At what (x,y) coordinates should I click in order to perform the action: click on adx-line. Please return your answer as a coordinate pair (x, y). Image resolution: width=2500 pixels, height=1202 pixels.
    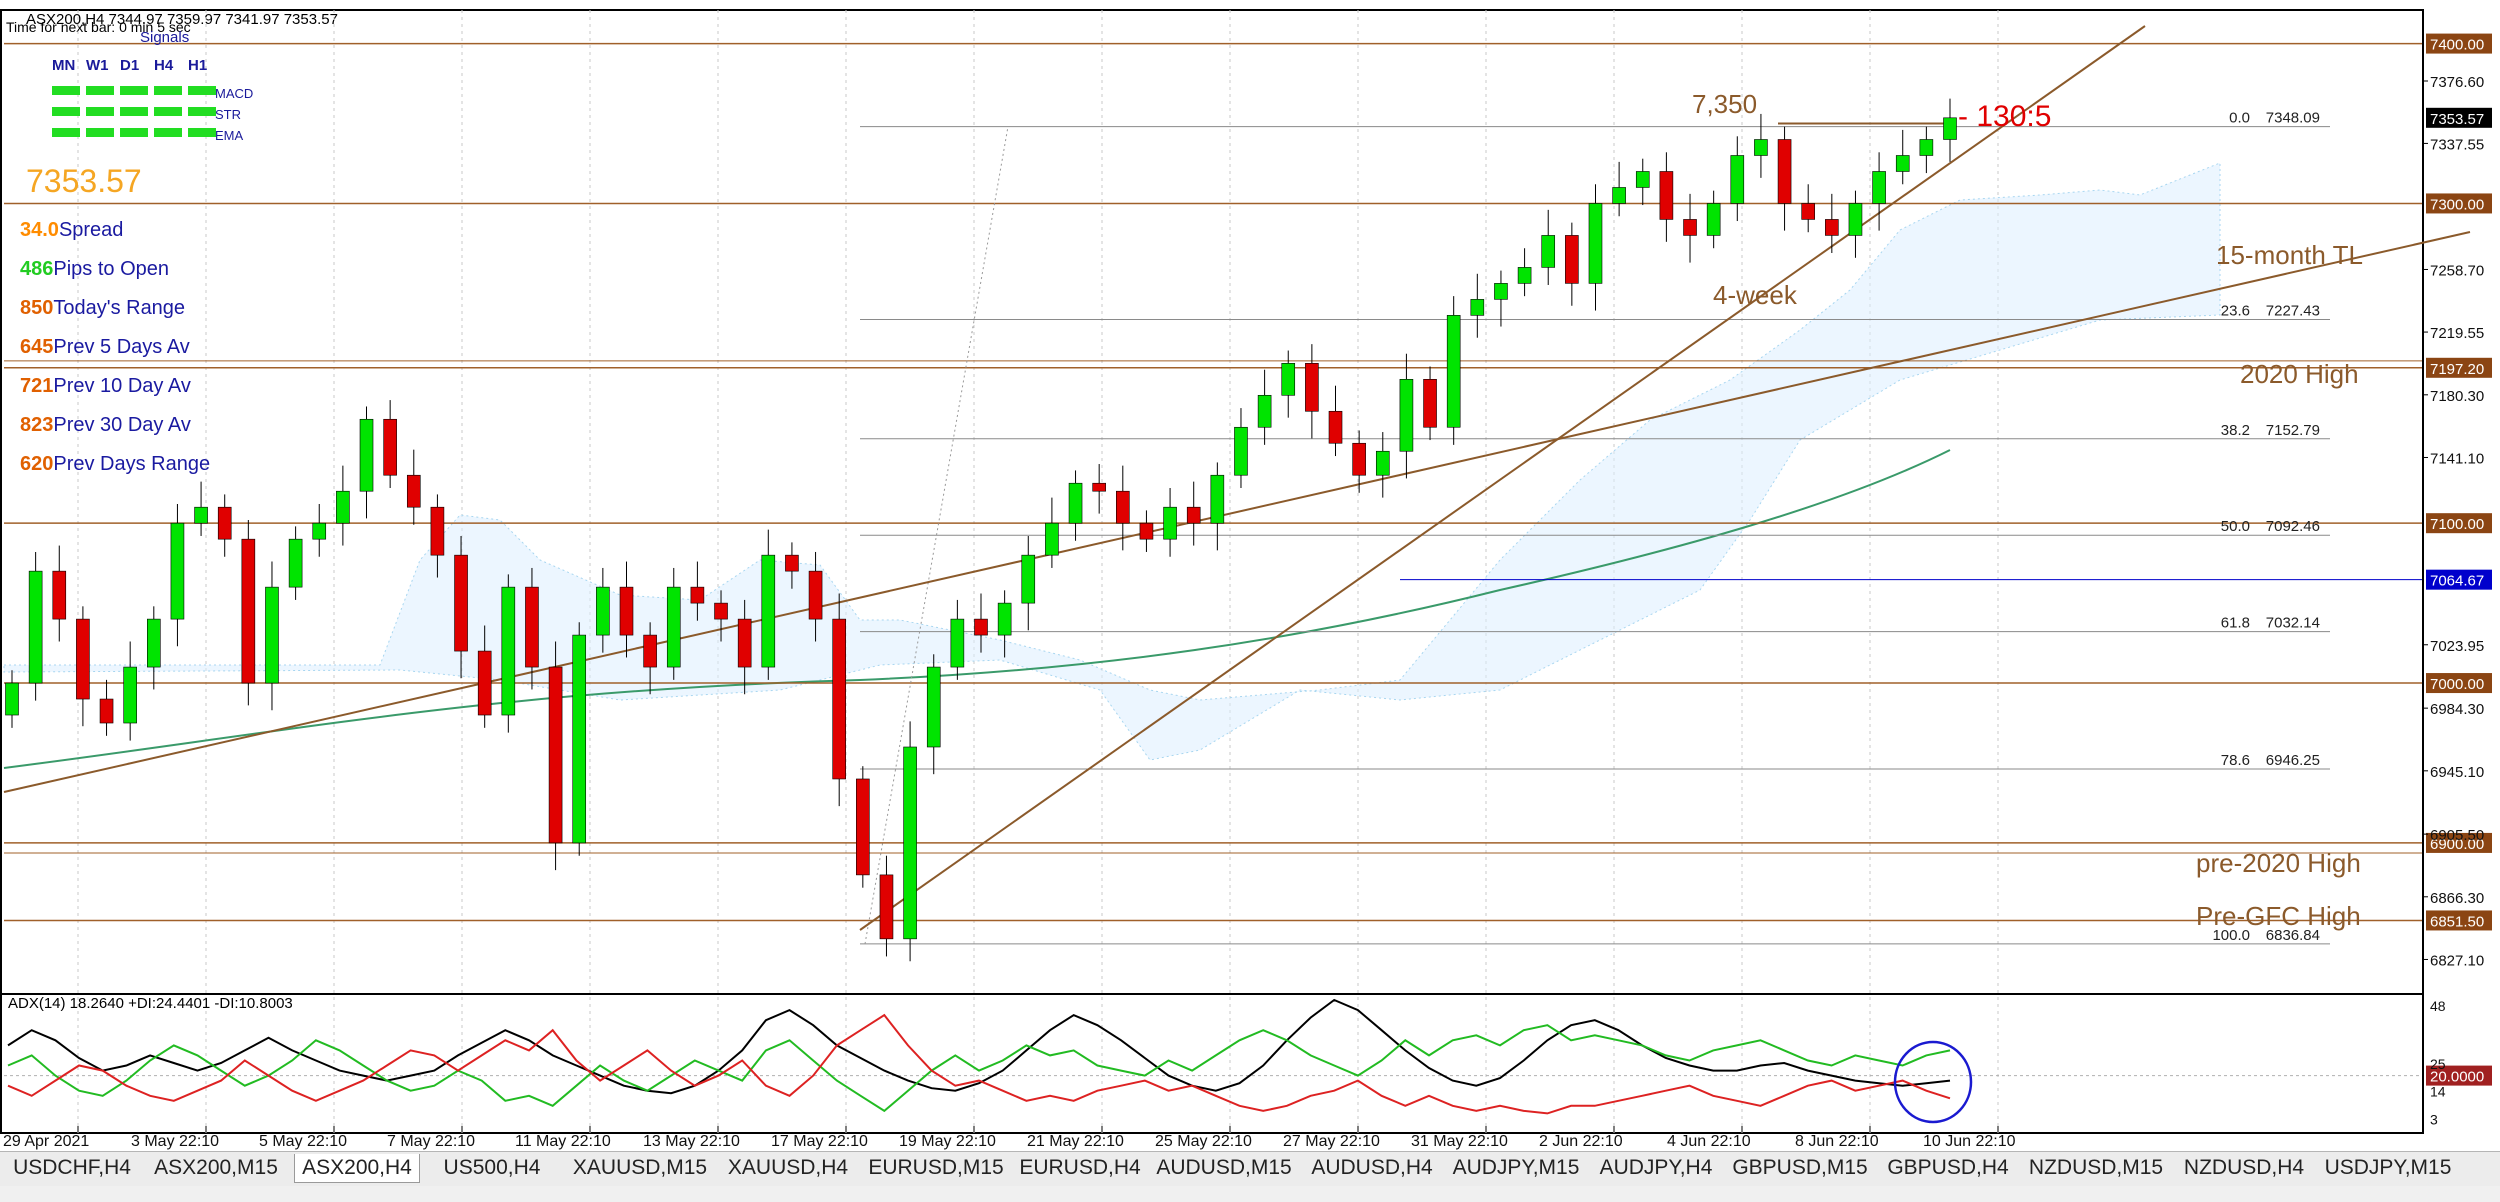
    Looking at the image, I should click on (979, 1046).